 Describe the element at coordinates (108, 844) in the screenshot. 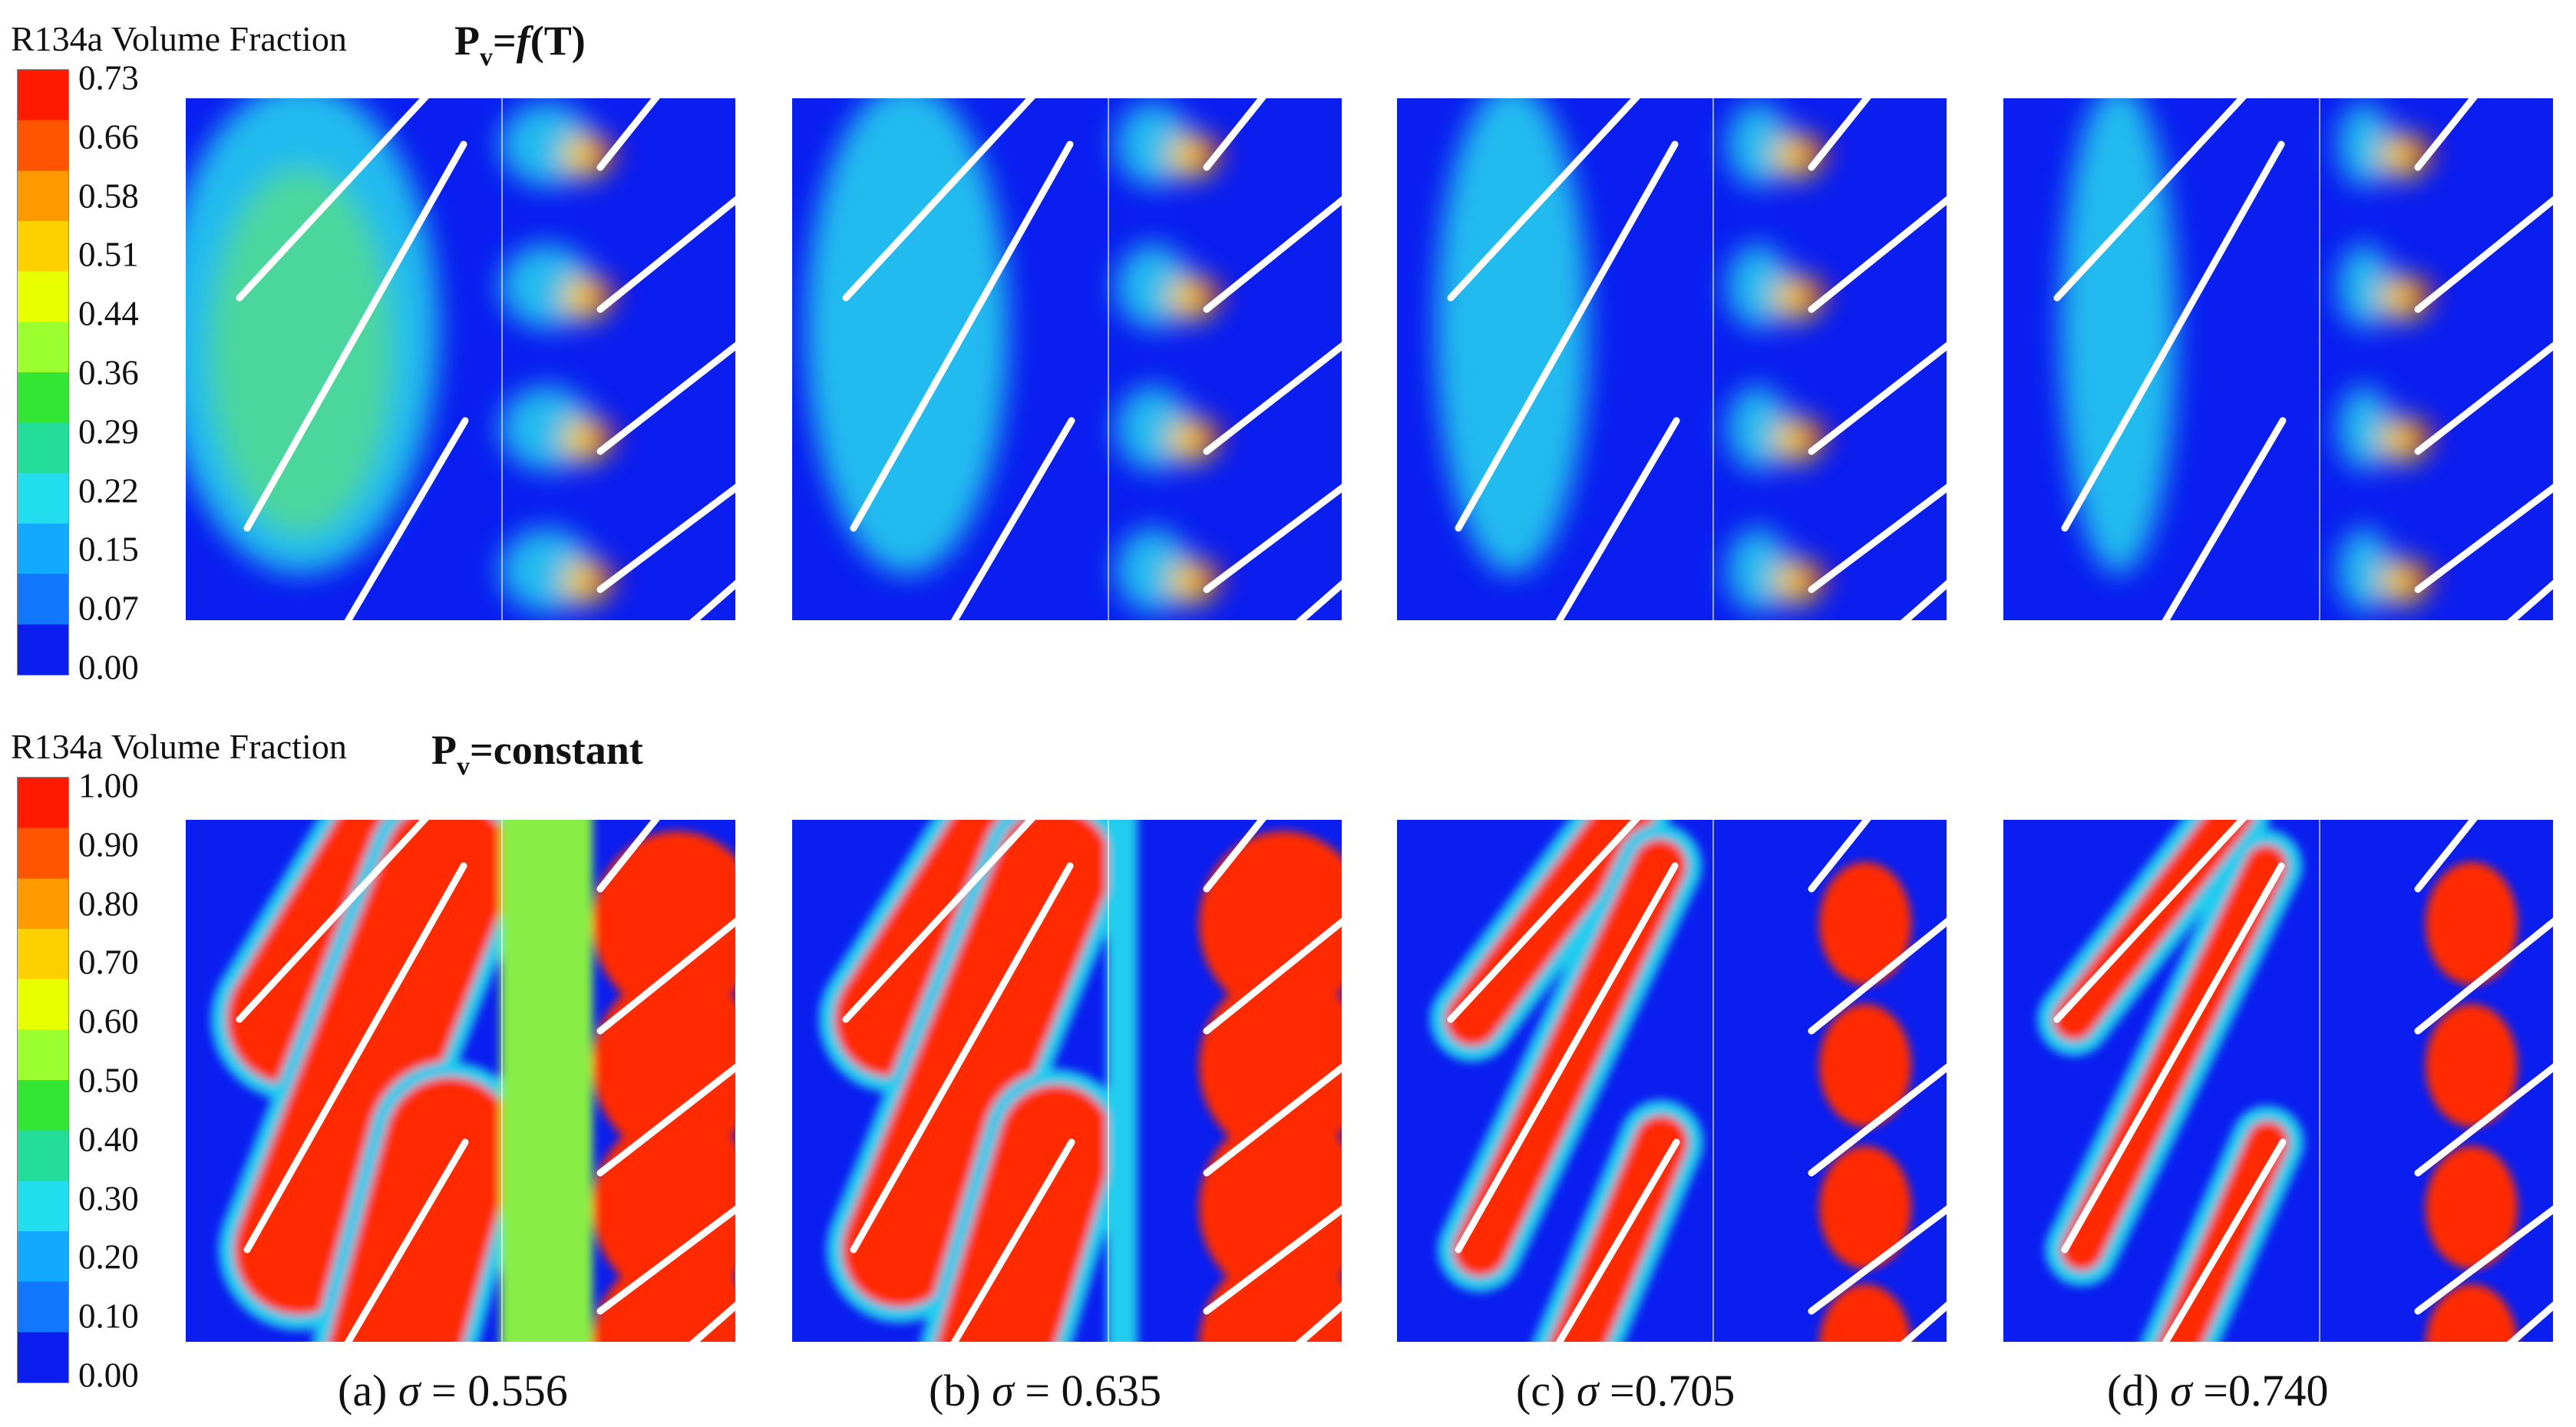

I see `scale-tick-label: 0.90` at that location.